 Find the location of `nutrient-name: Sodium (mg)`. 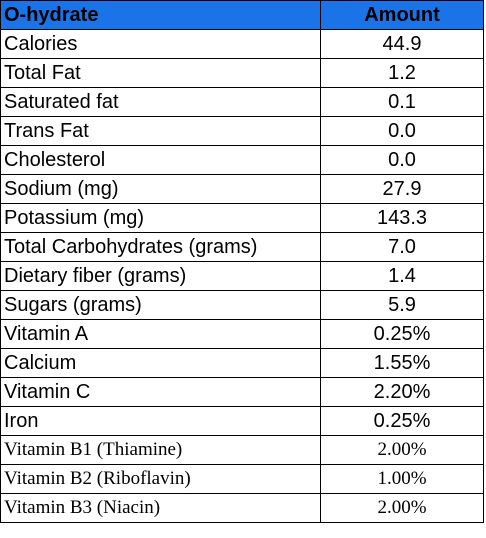

nutrient-name: Sodium (mg) is located at coordinates (160, 189).